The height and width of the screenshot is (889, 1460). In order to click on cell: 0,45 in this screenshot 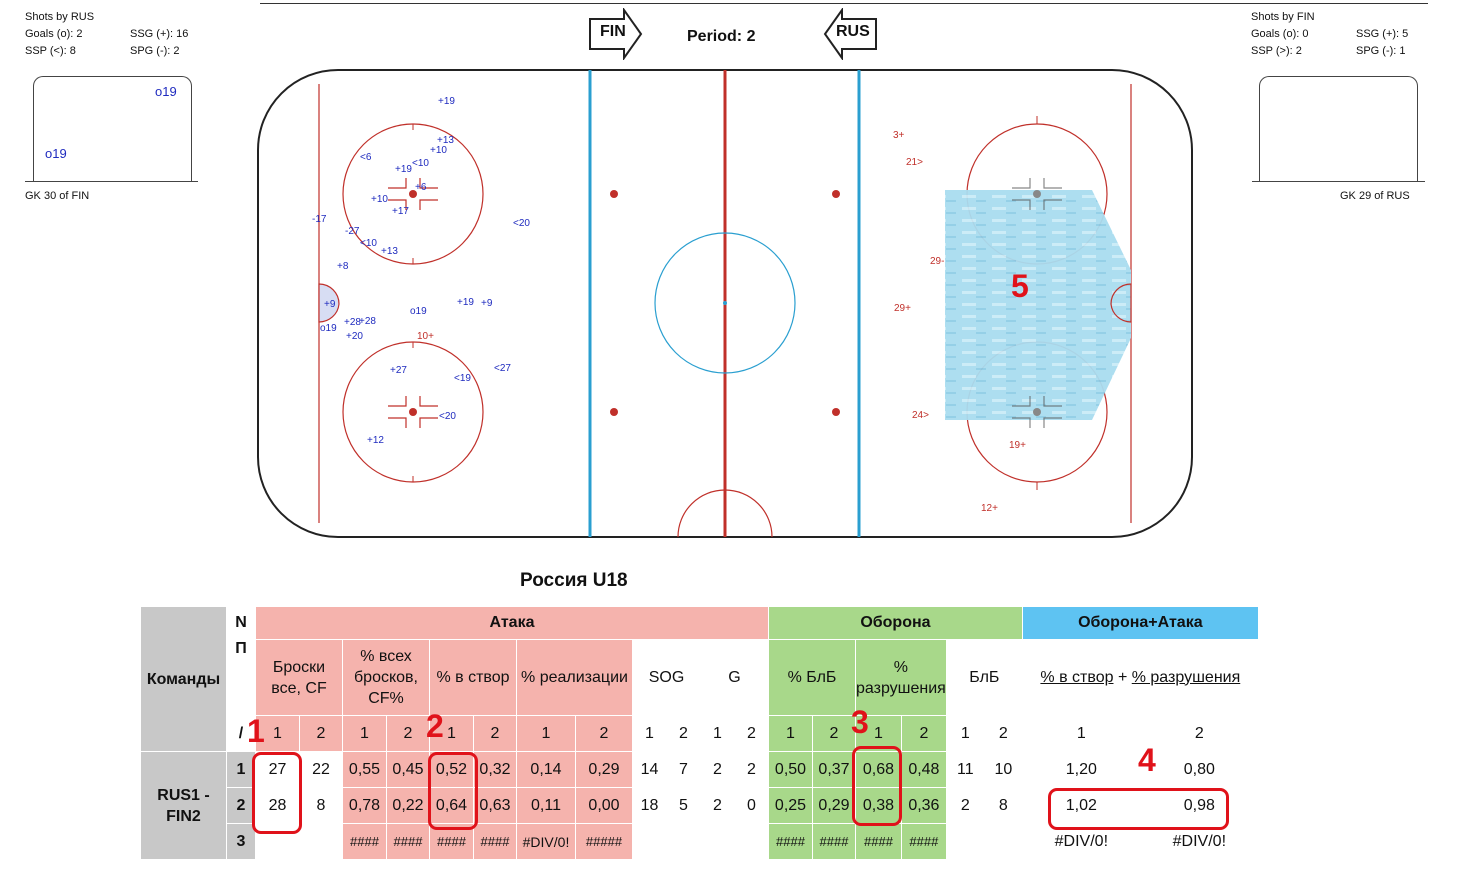, I will do `click(408, 769)`.